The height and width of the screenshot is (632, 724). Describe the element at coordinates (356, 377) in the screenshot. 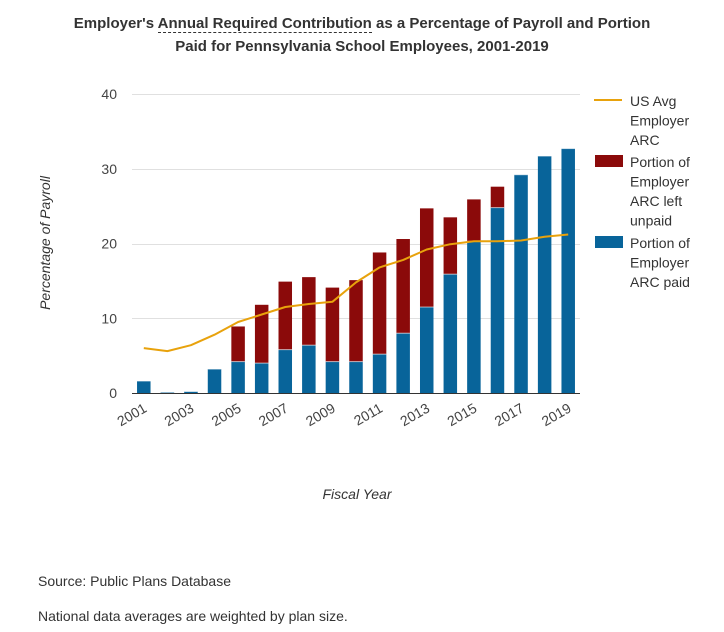

I see `bar-paid-2010` at that location.